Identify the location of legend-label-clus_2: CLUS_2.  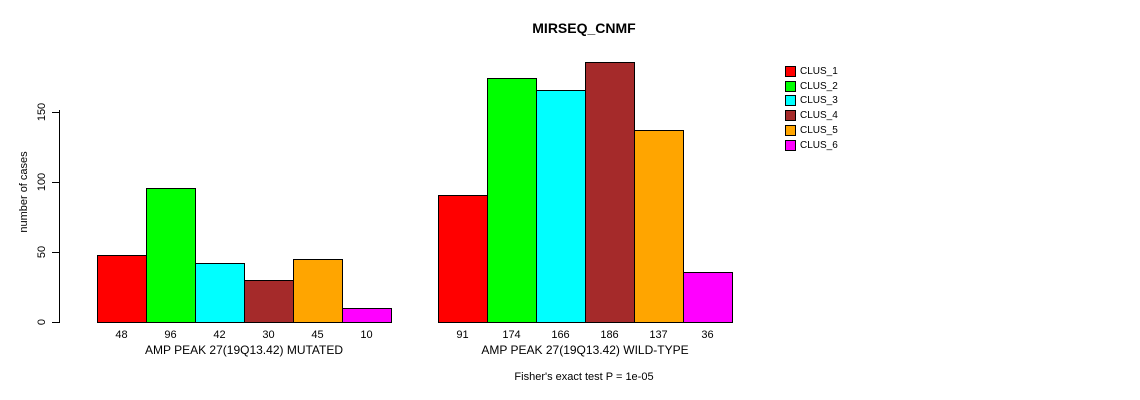
(819, 86).